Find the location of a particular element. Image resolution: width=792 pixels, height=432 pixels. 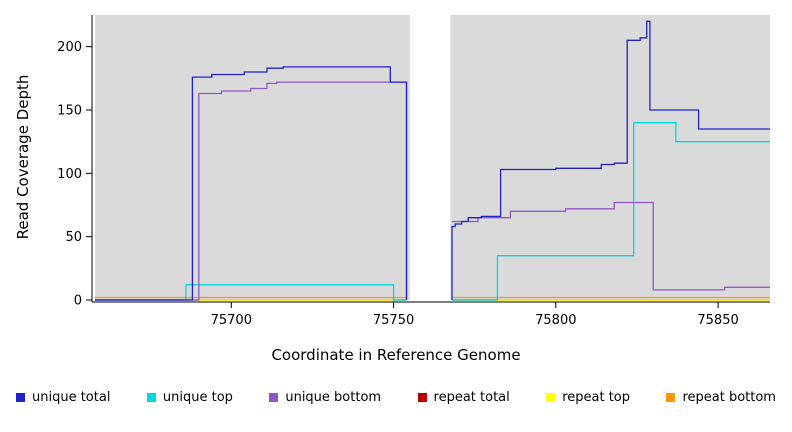

y-axis-title: Read Coverage Depth is located at coordinates (23, 157).